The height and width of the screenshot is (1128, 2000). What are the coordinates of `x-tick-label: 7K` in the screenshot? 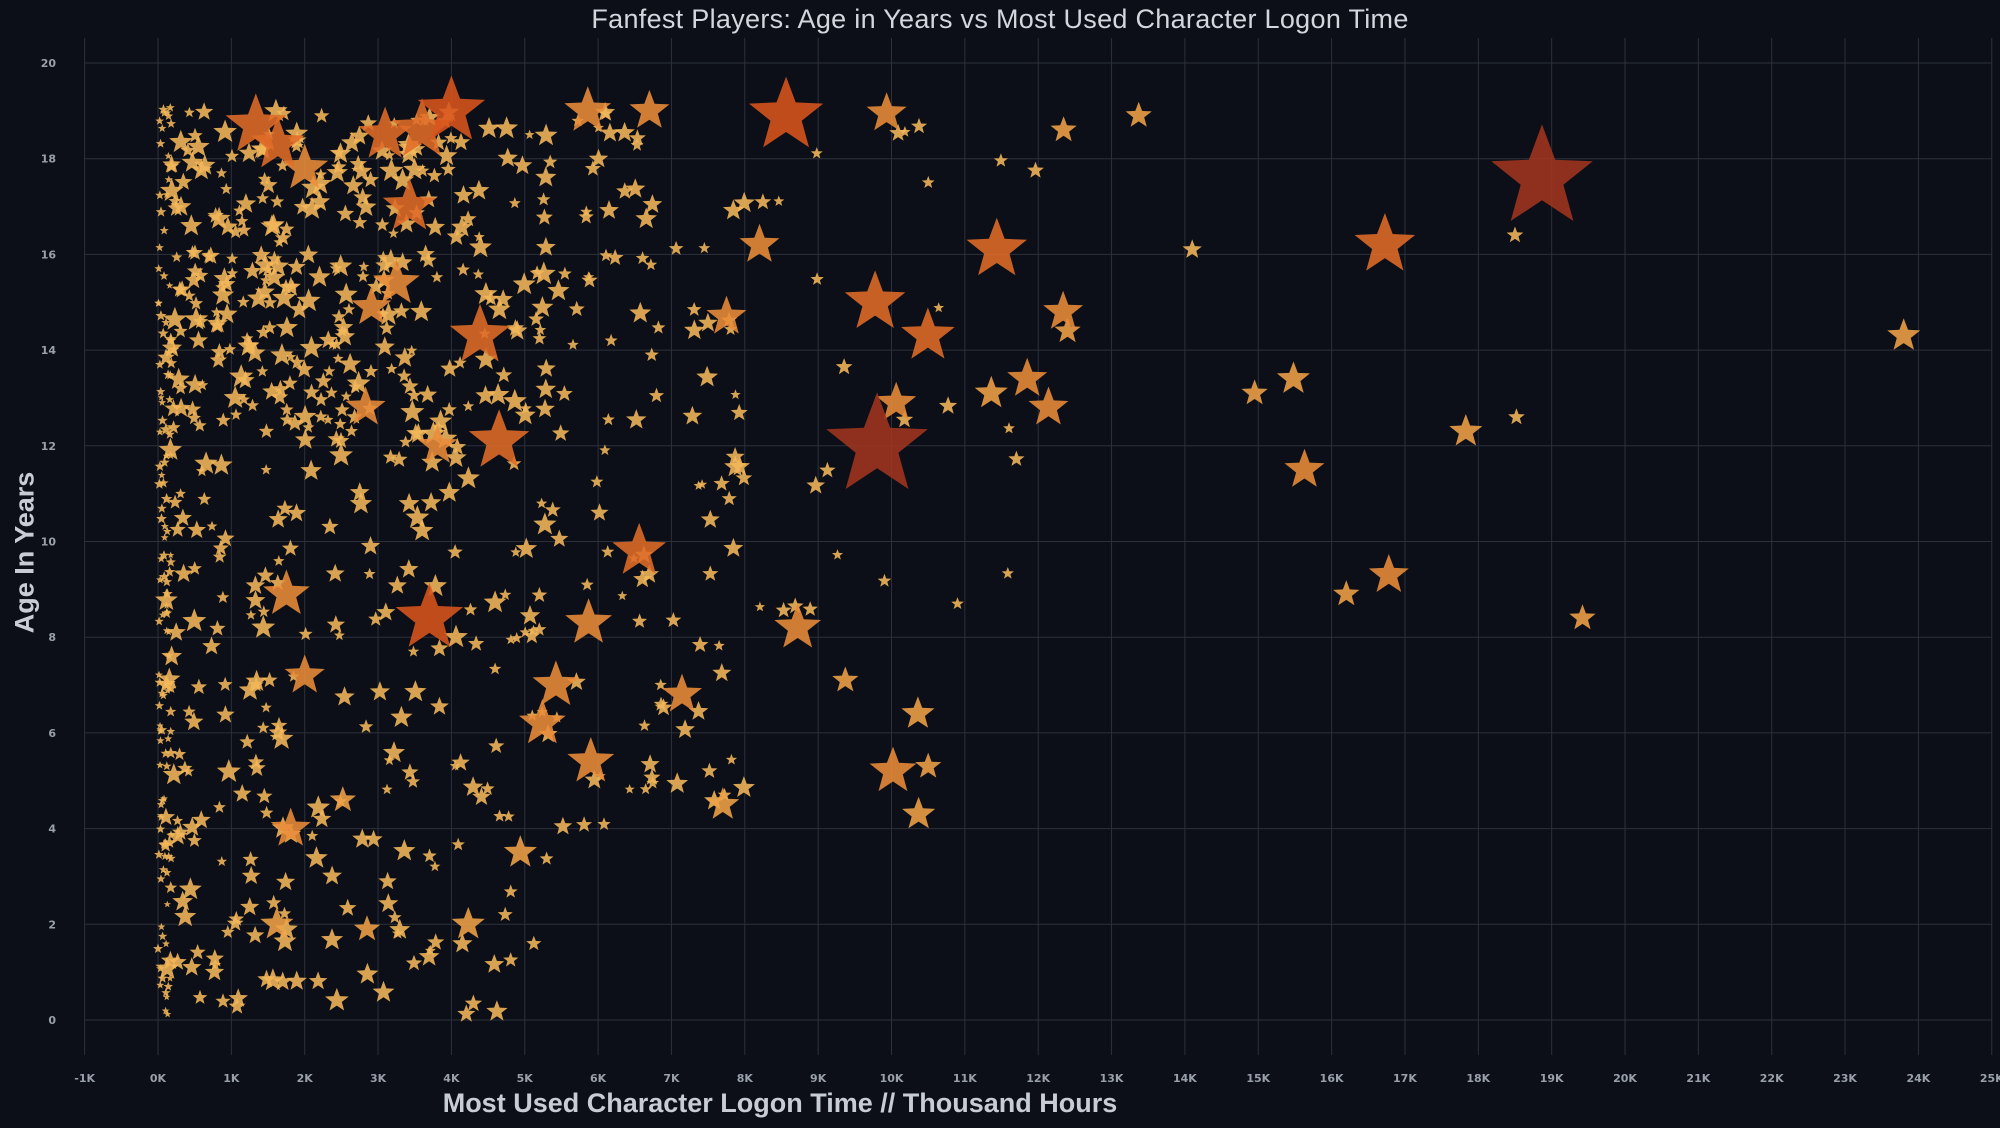 It's located at (671, 1078).